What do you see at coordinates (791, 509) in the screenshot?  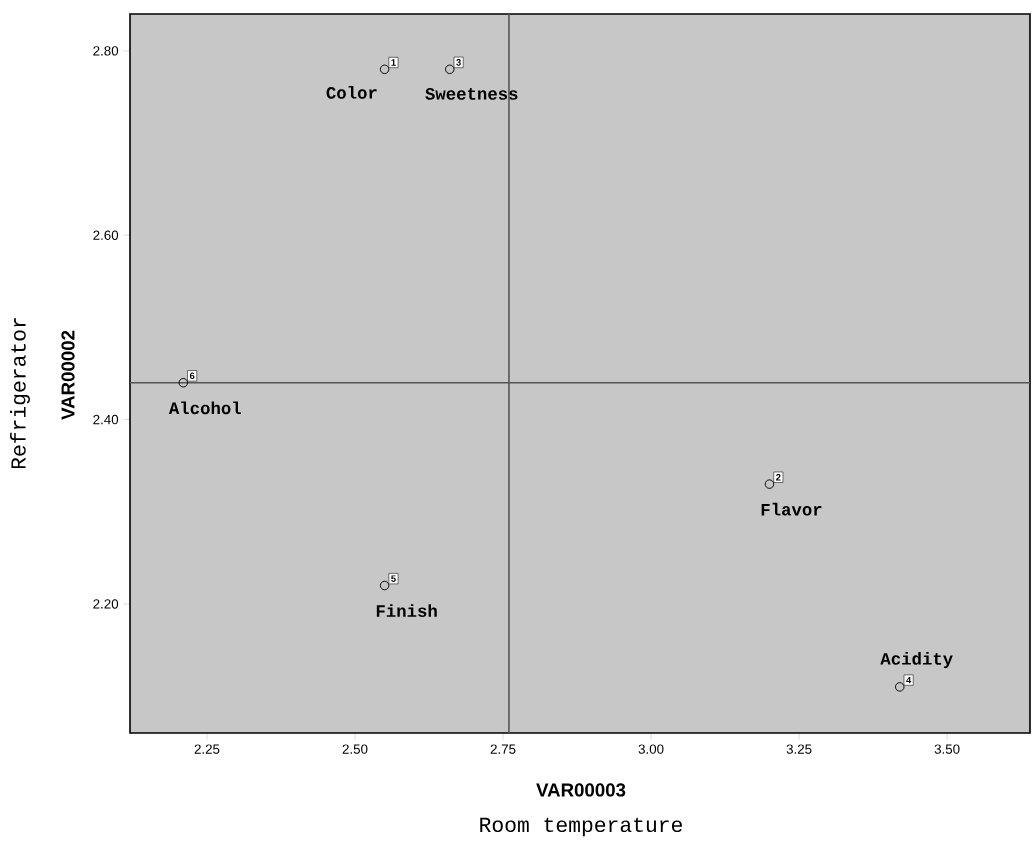 I see `annotation: Flavor` at bounding box center [791, 509].